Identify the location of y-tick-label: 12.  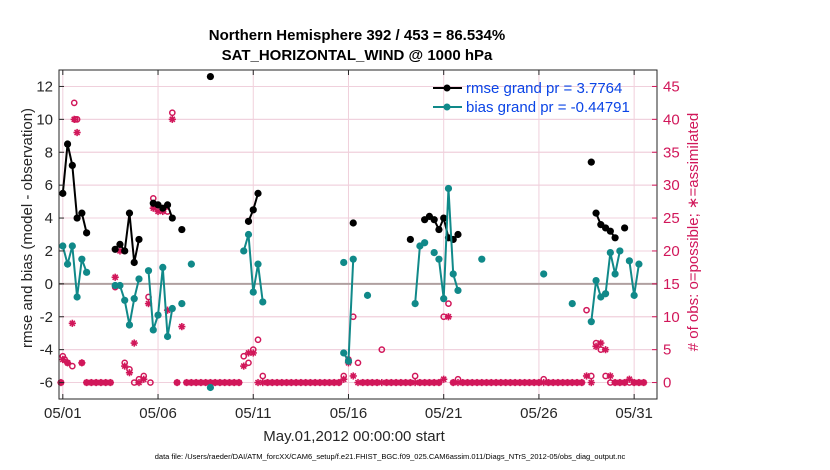
(44, 86).